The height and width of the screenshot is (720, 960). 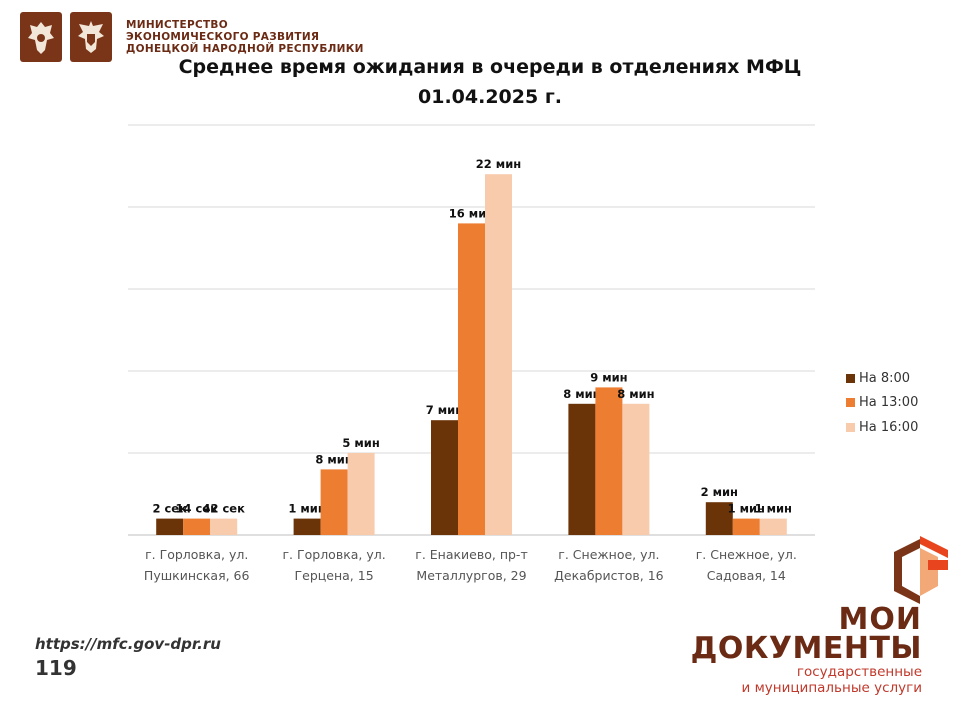 What do you see at coordinates (128, 644) in the screenshot?
I see `website-link: https://mfc.gov-dpr.ru` at bounding box center [128, 644].